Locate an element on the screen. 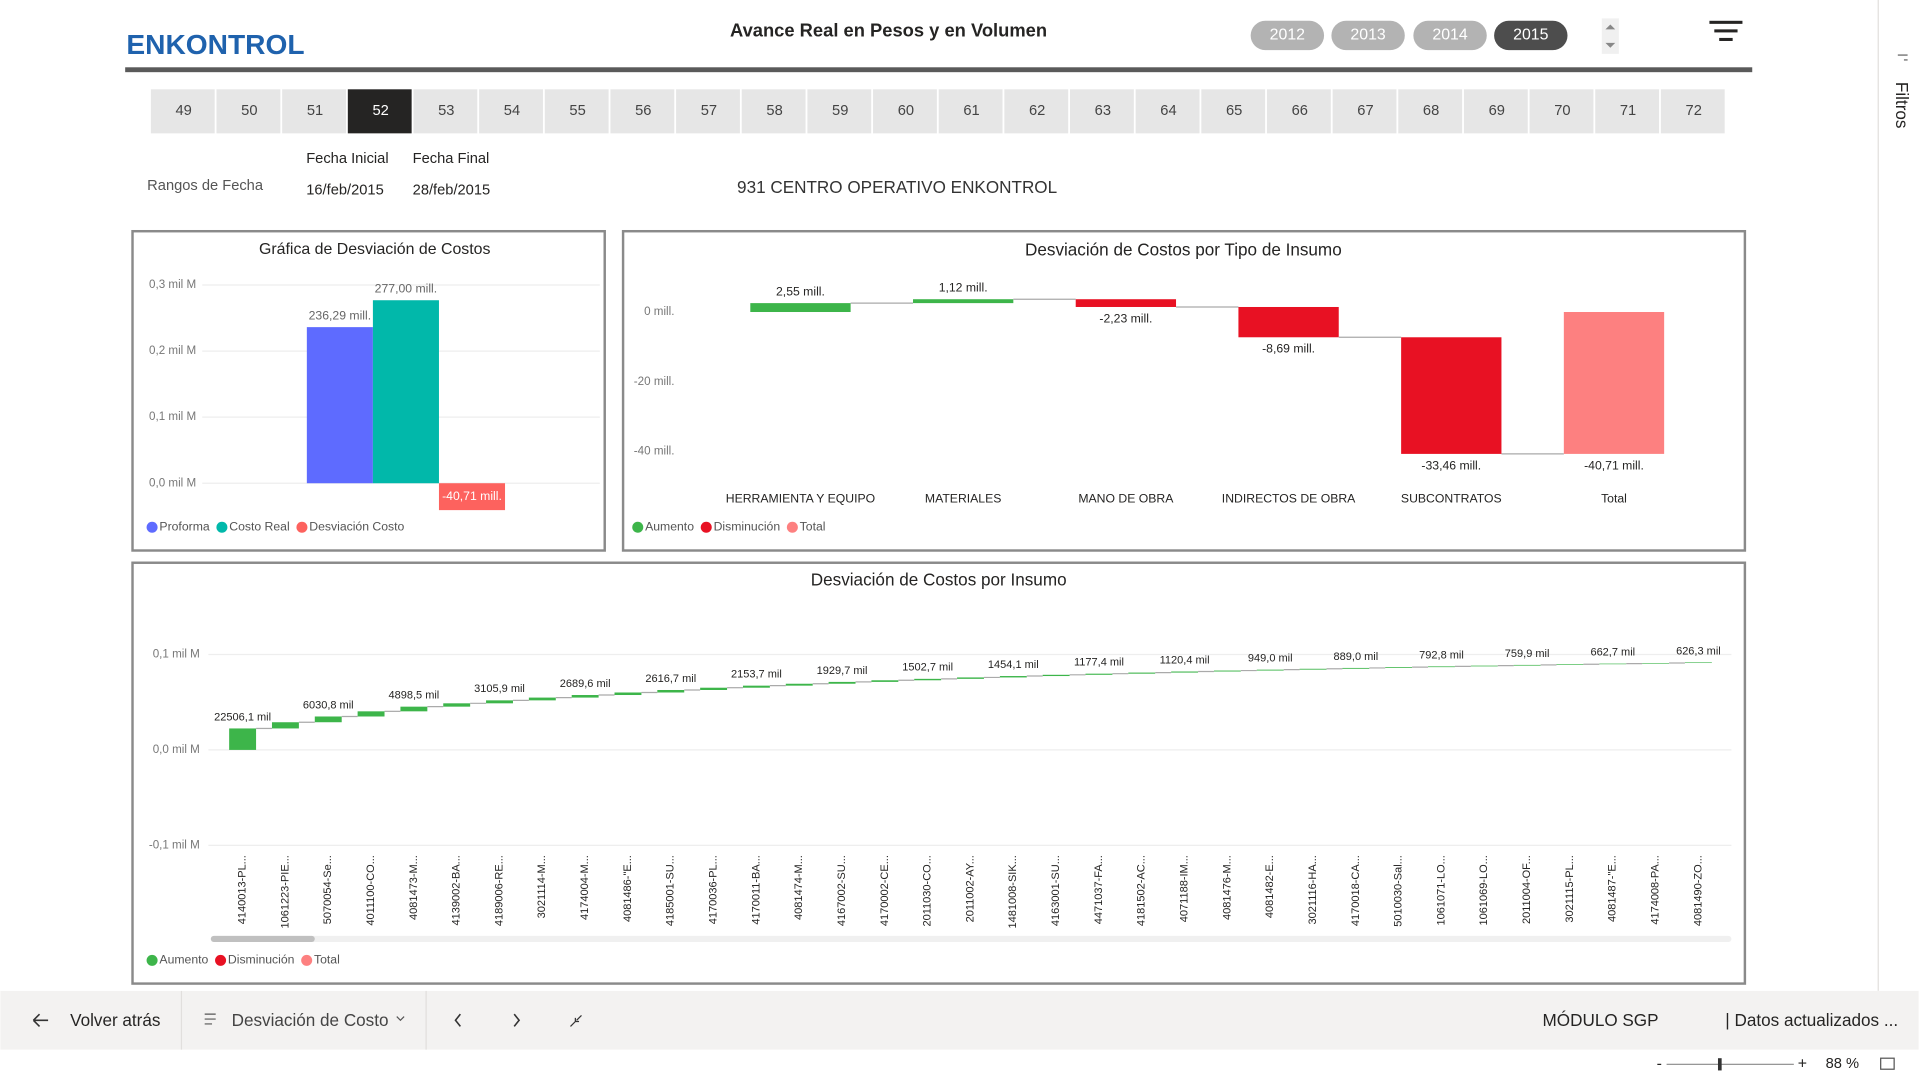 The height and width of the screenshot is (1079, 1919). year-label: 2013 is located at coordinates (1368, 35).